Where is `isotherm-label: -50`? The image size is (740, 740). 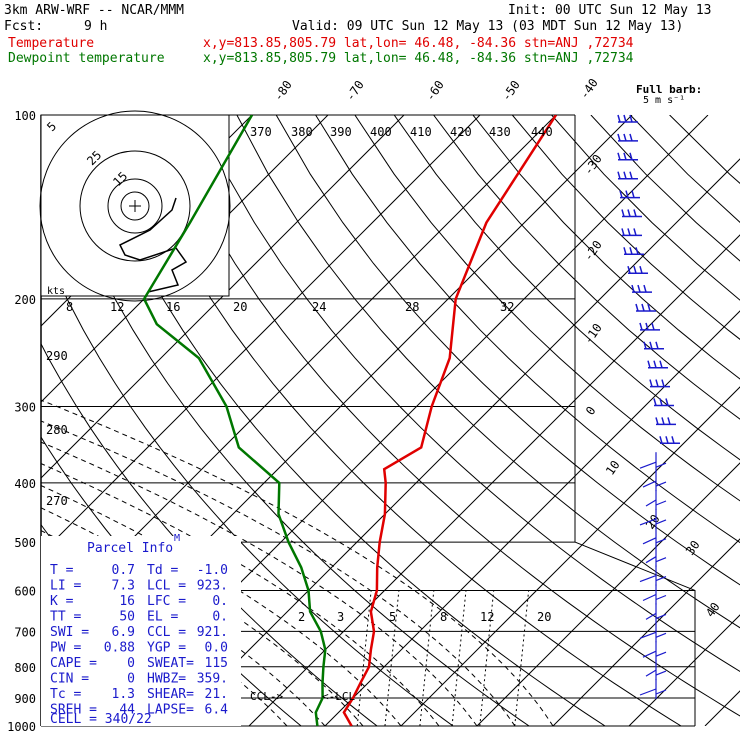
isotherm-label: -50 is located at coordinates (511, 91).